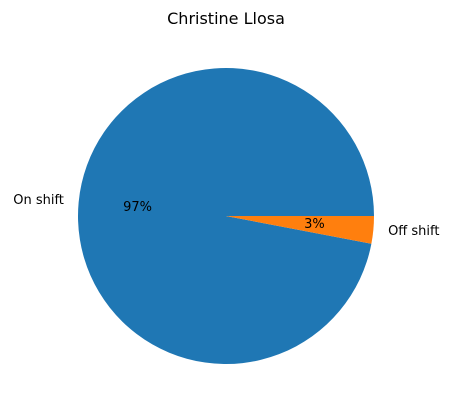  What do you see at coordinates (38, 200) in the screenshot?
I see `slice-label-on-shift: On shift` at bounding box center [38, 200].